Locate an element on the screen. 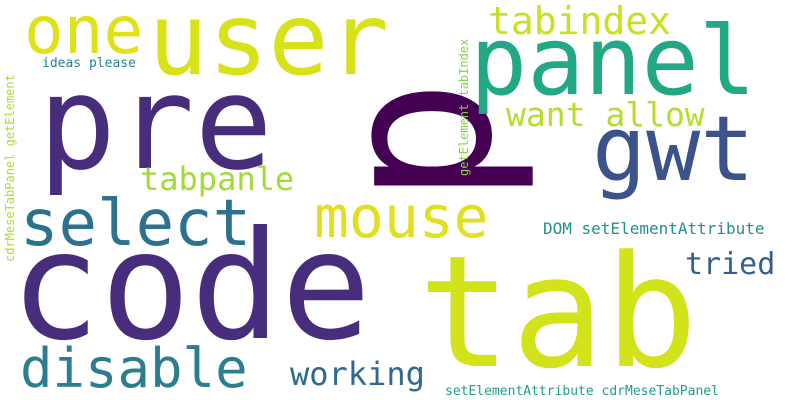 This screenshot has width=800, height=400. word-tried: tried is located at coordinates (730, 264).